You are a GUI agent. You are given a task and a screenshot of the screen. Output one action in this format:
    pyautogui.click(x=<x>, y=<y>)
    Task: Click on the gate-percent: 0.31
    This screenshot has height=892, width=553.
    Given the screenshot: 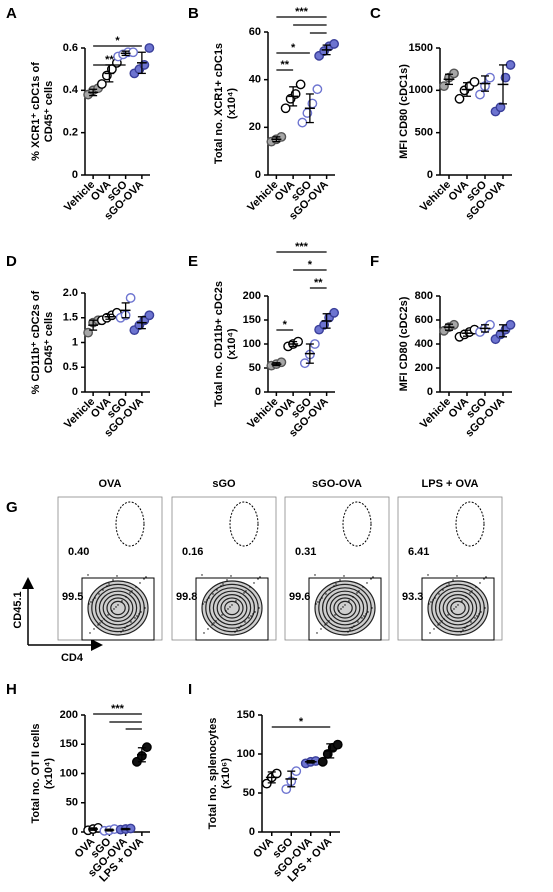 What is the action you would take?
    pyautogui.click(x=305, y=552)
    